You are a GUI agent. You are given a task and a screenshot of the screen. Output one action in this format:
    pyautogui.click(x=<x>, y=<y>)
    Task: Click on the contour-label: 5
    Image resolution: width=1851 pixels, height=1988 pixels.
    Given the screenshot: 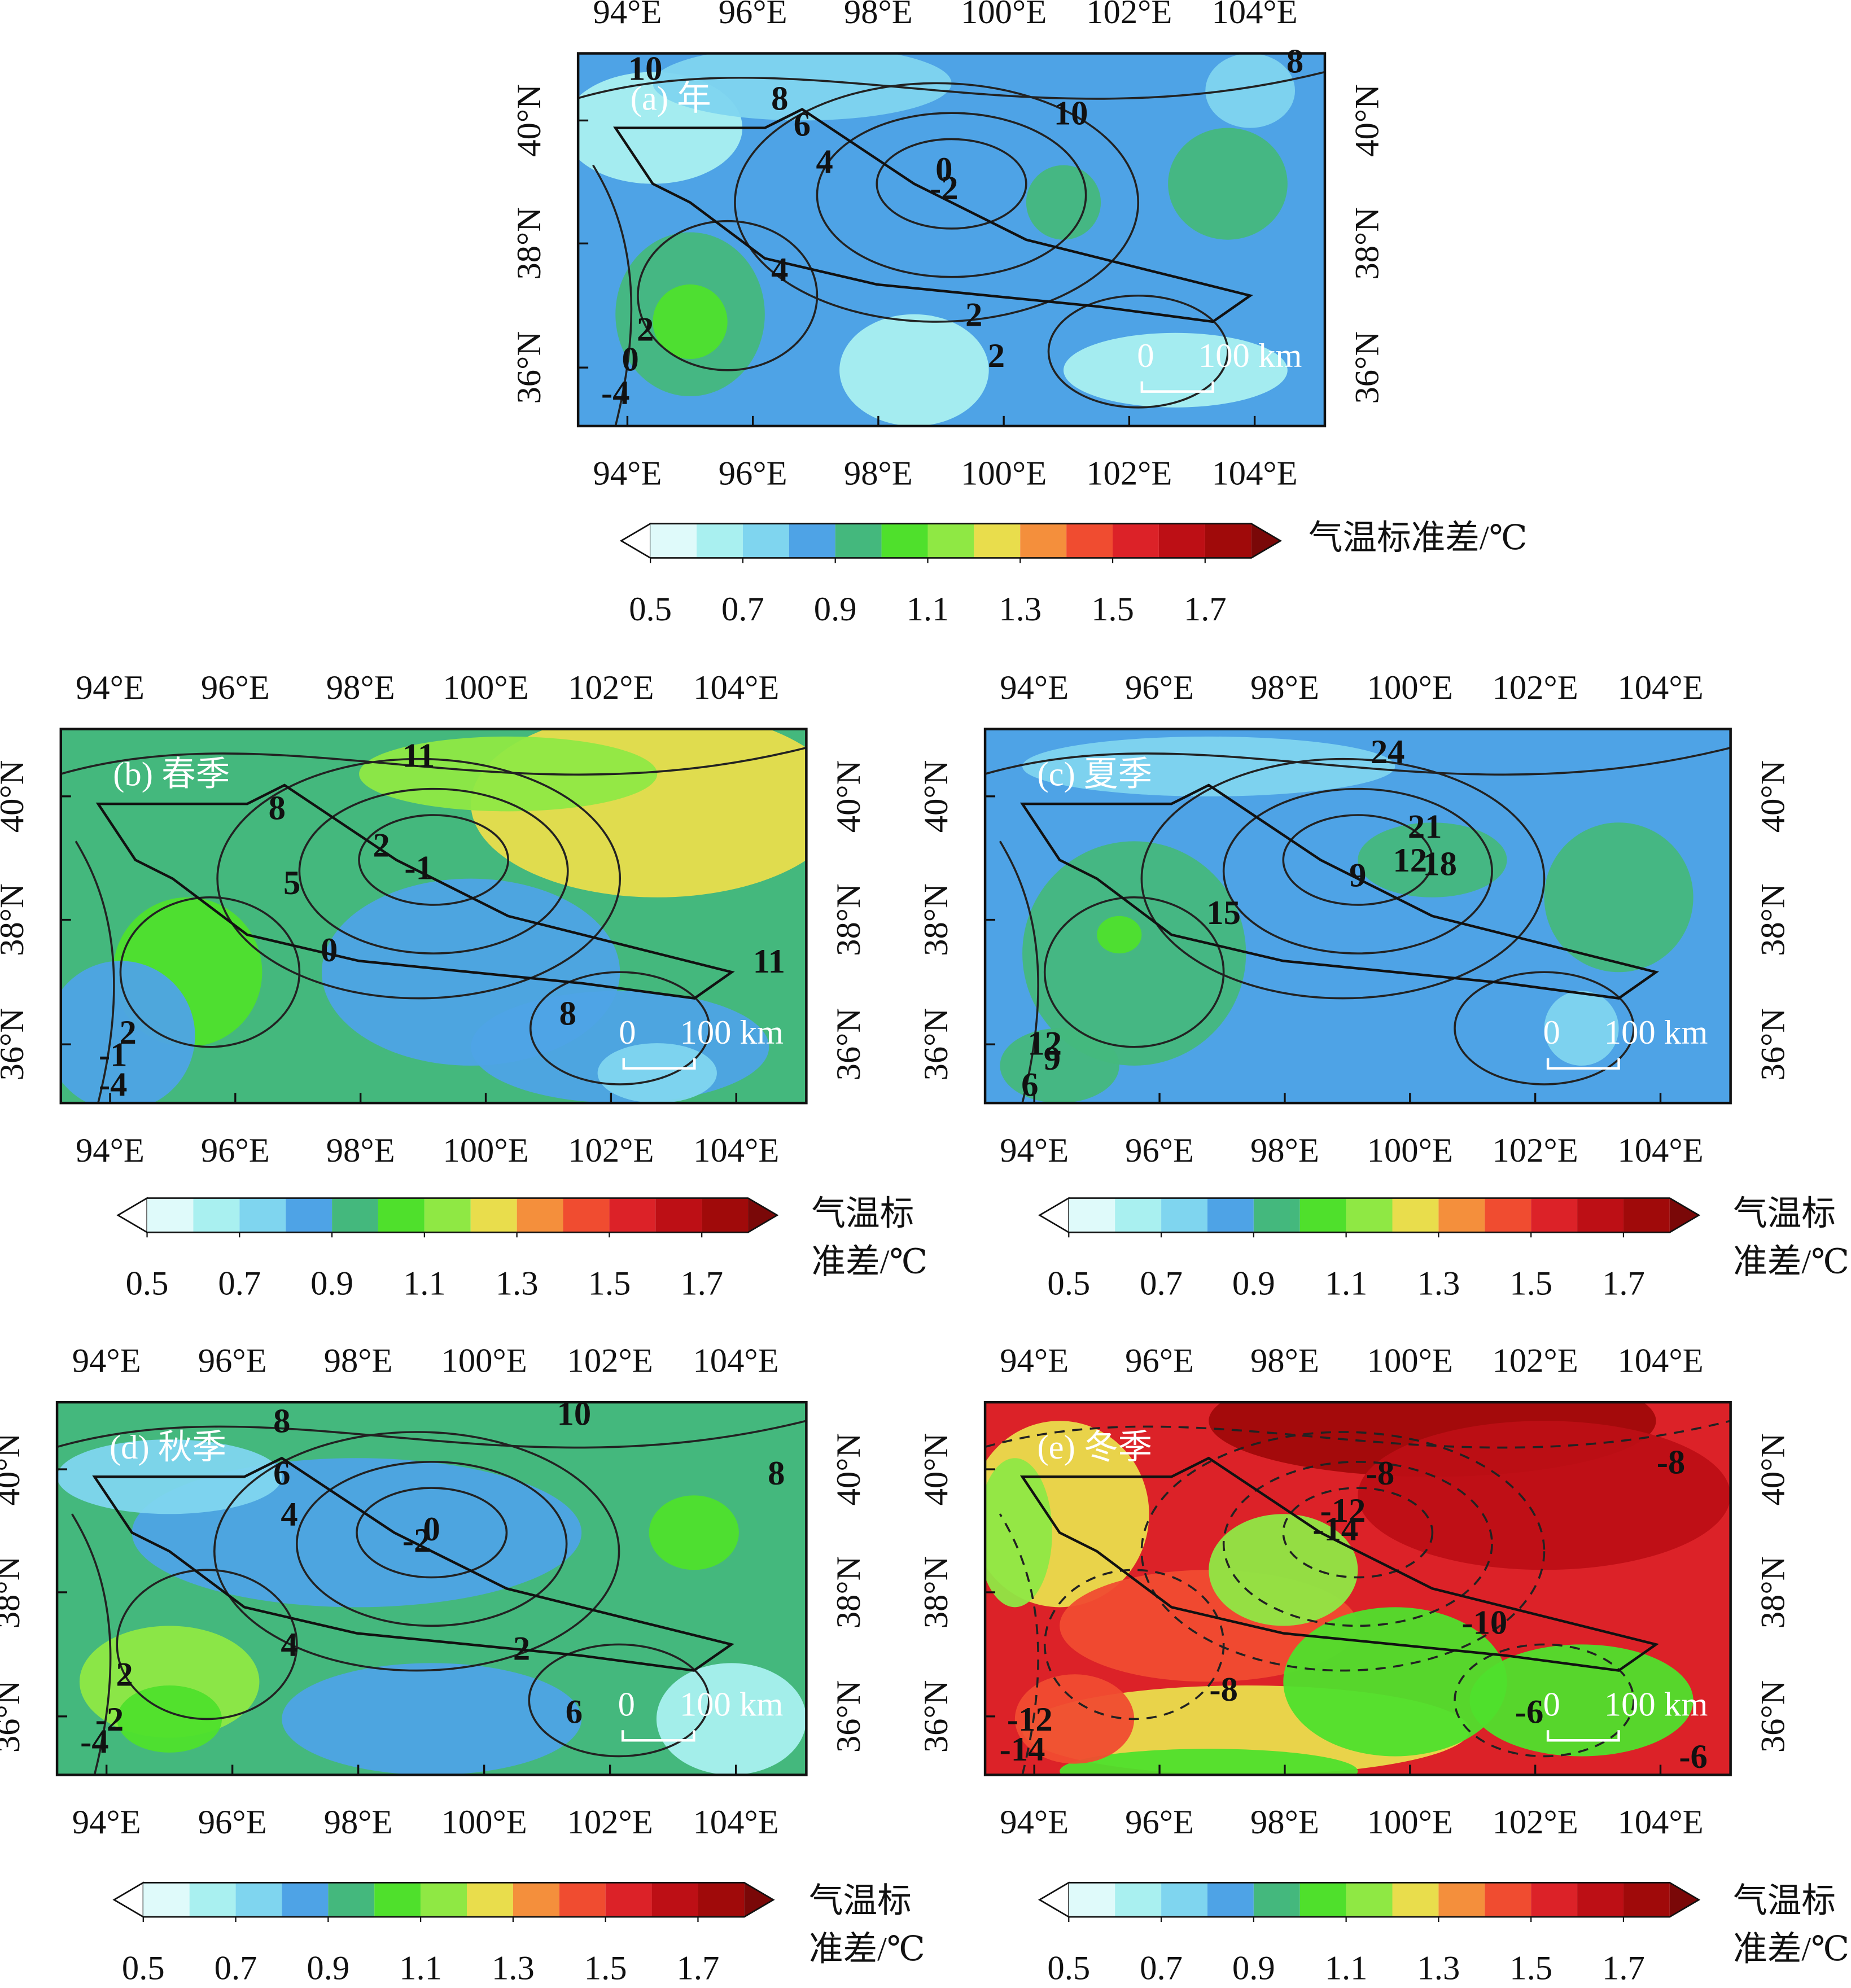 What is the action you would take?
    pyautogui.click(x=291, y=883)
    